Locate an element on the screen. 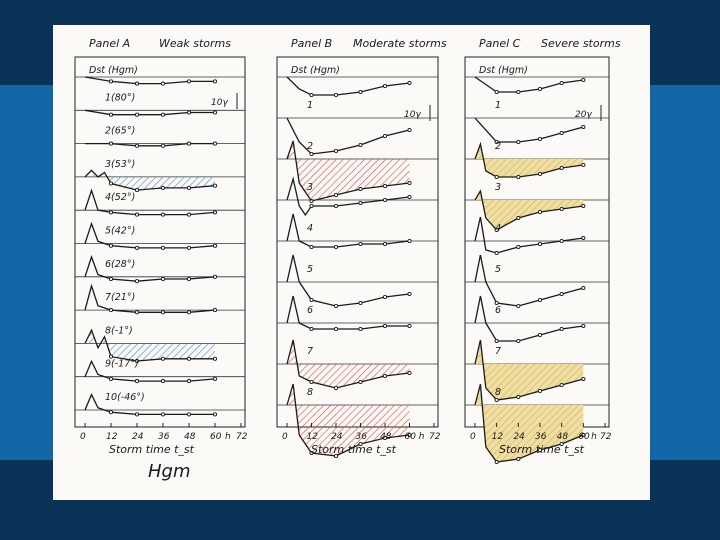 The width and height of the screenshot is (720, 540). trace-label: 5 is located at coordinates (498, 269).